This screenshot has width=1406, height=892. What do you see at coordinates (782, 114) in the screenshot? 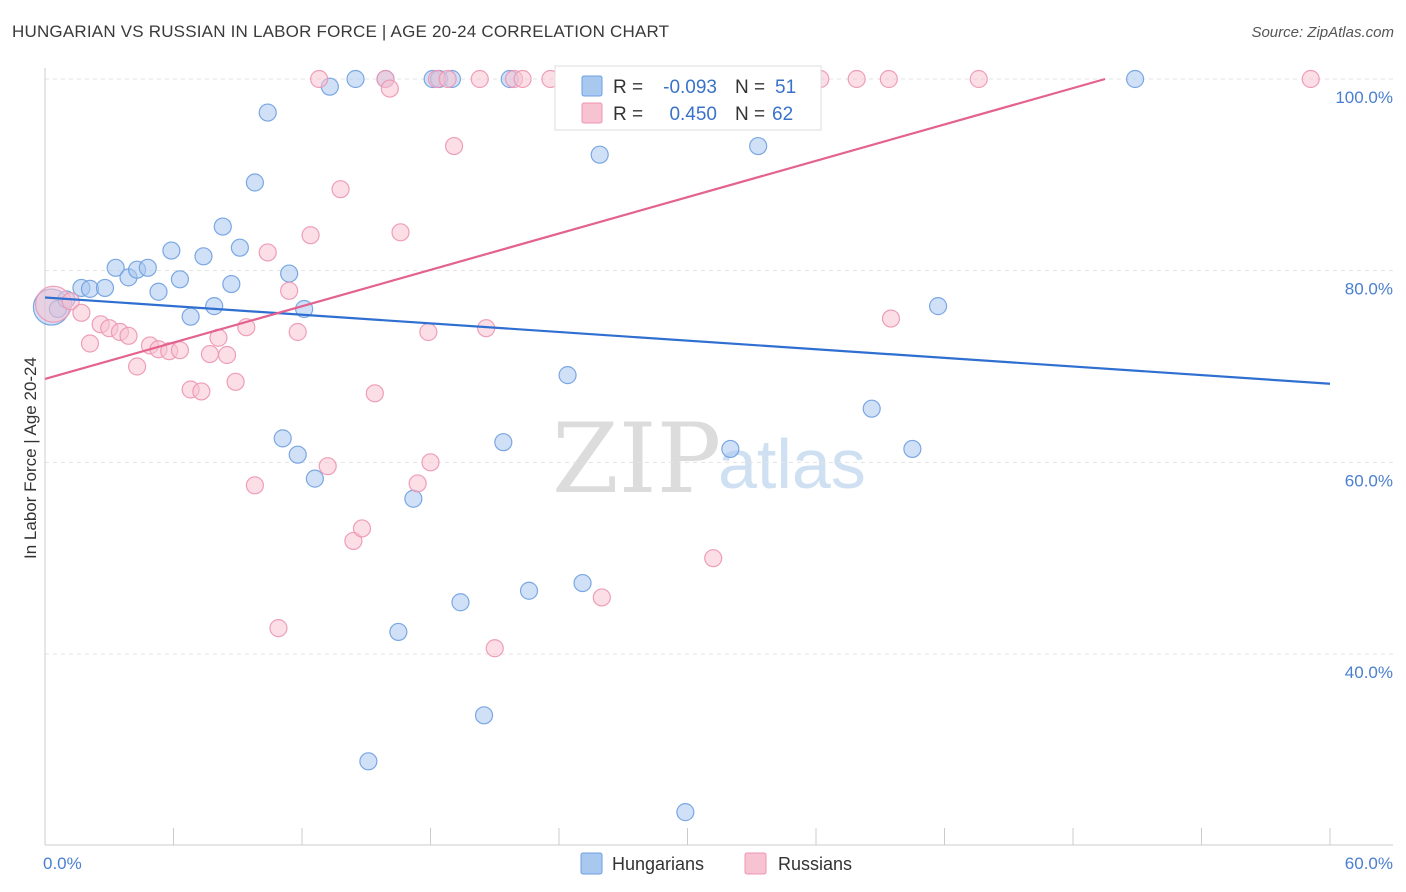
I see `legend-n-value-russians: 62` at bounding box center [782, 114].